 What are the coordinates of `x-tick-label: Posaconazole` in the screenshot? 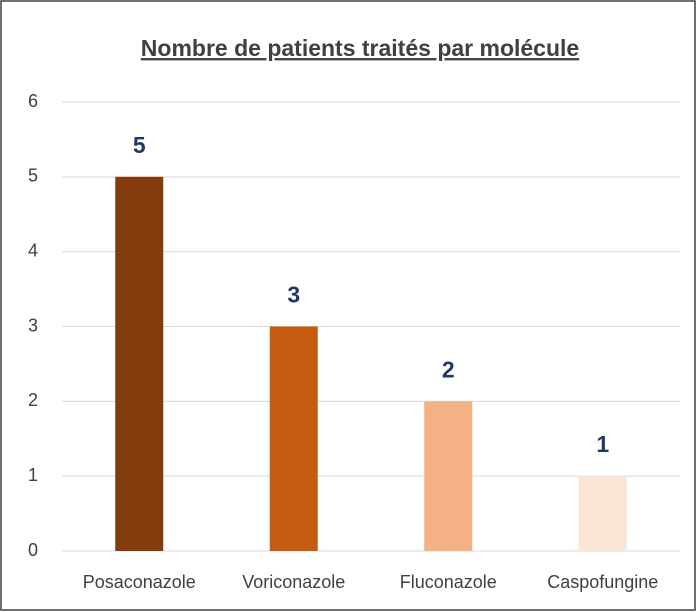 It's located at (139, 582).